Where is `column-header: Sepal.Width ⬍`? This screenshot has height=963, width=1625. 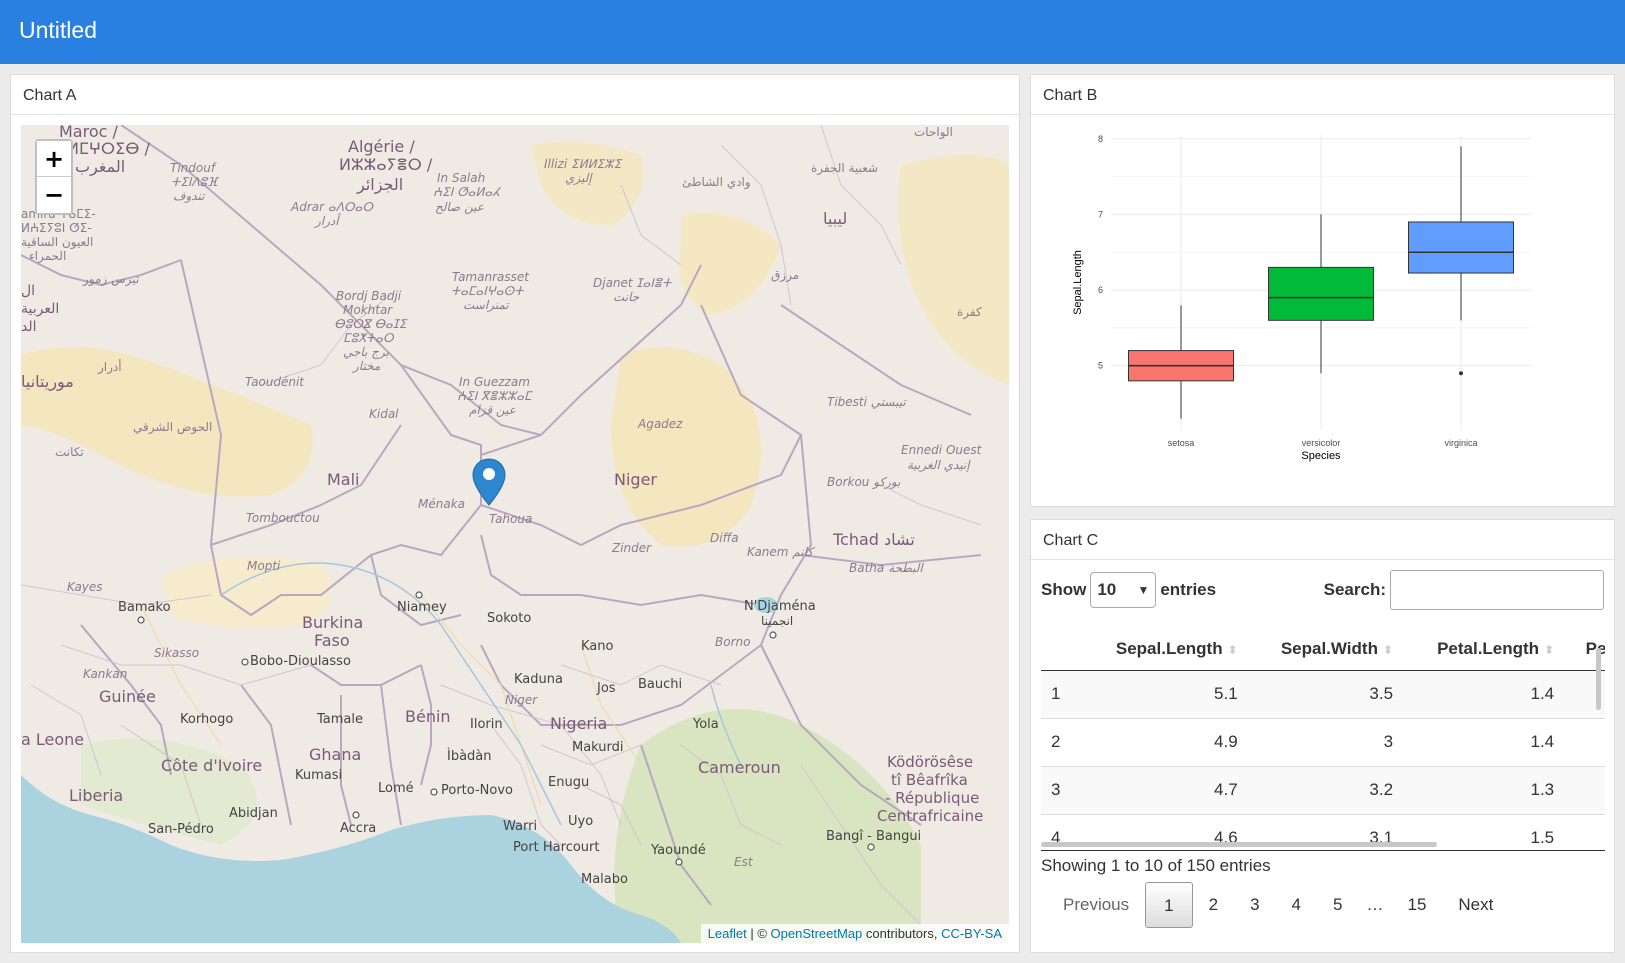
column-header: Sepal.Width ⬍ is located at coordinates (1325, 649).